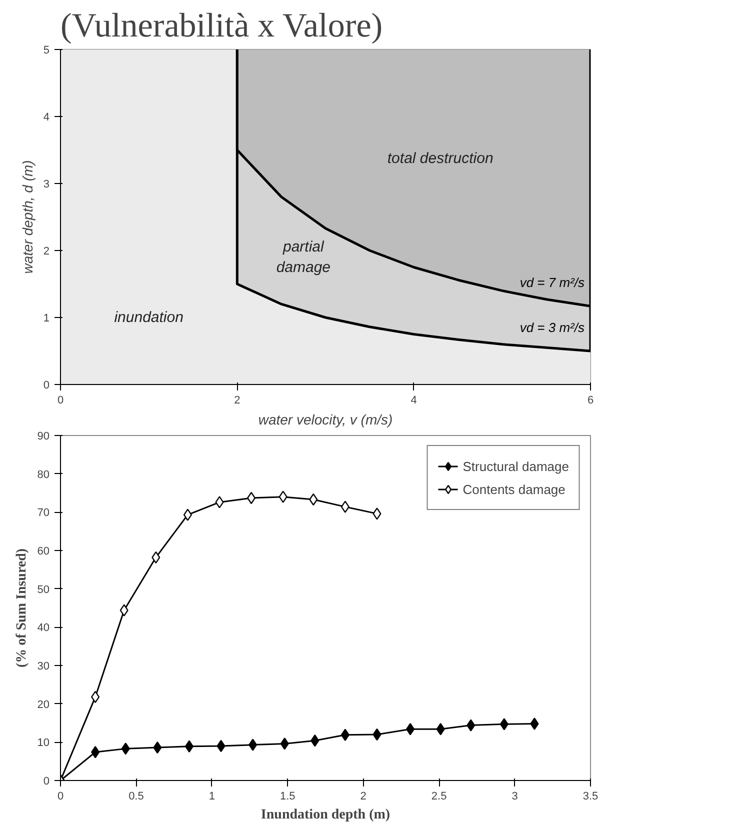 The image size is (738, 835). Describe the element at coordinates (43, 628) in the screenshot. I see `y-tick-label: 40` at that location.